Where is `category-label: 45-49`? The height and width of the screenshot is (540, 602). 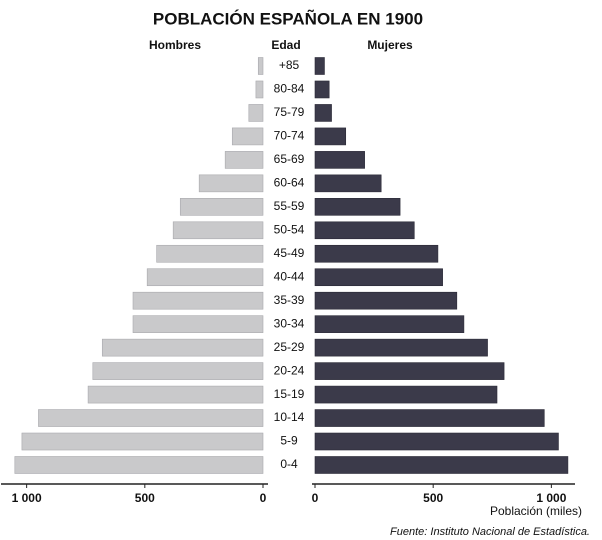 category-label: 45-49 is located at coordinates (289, 253).